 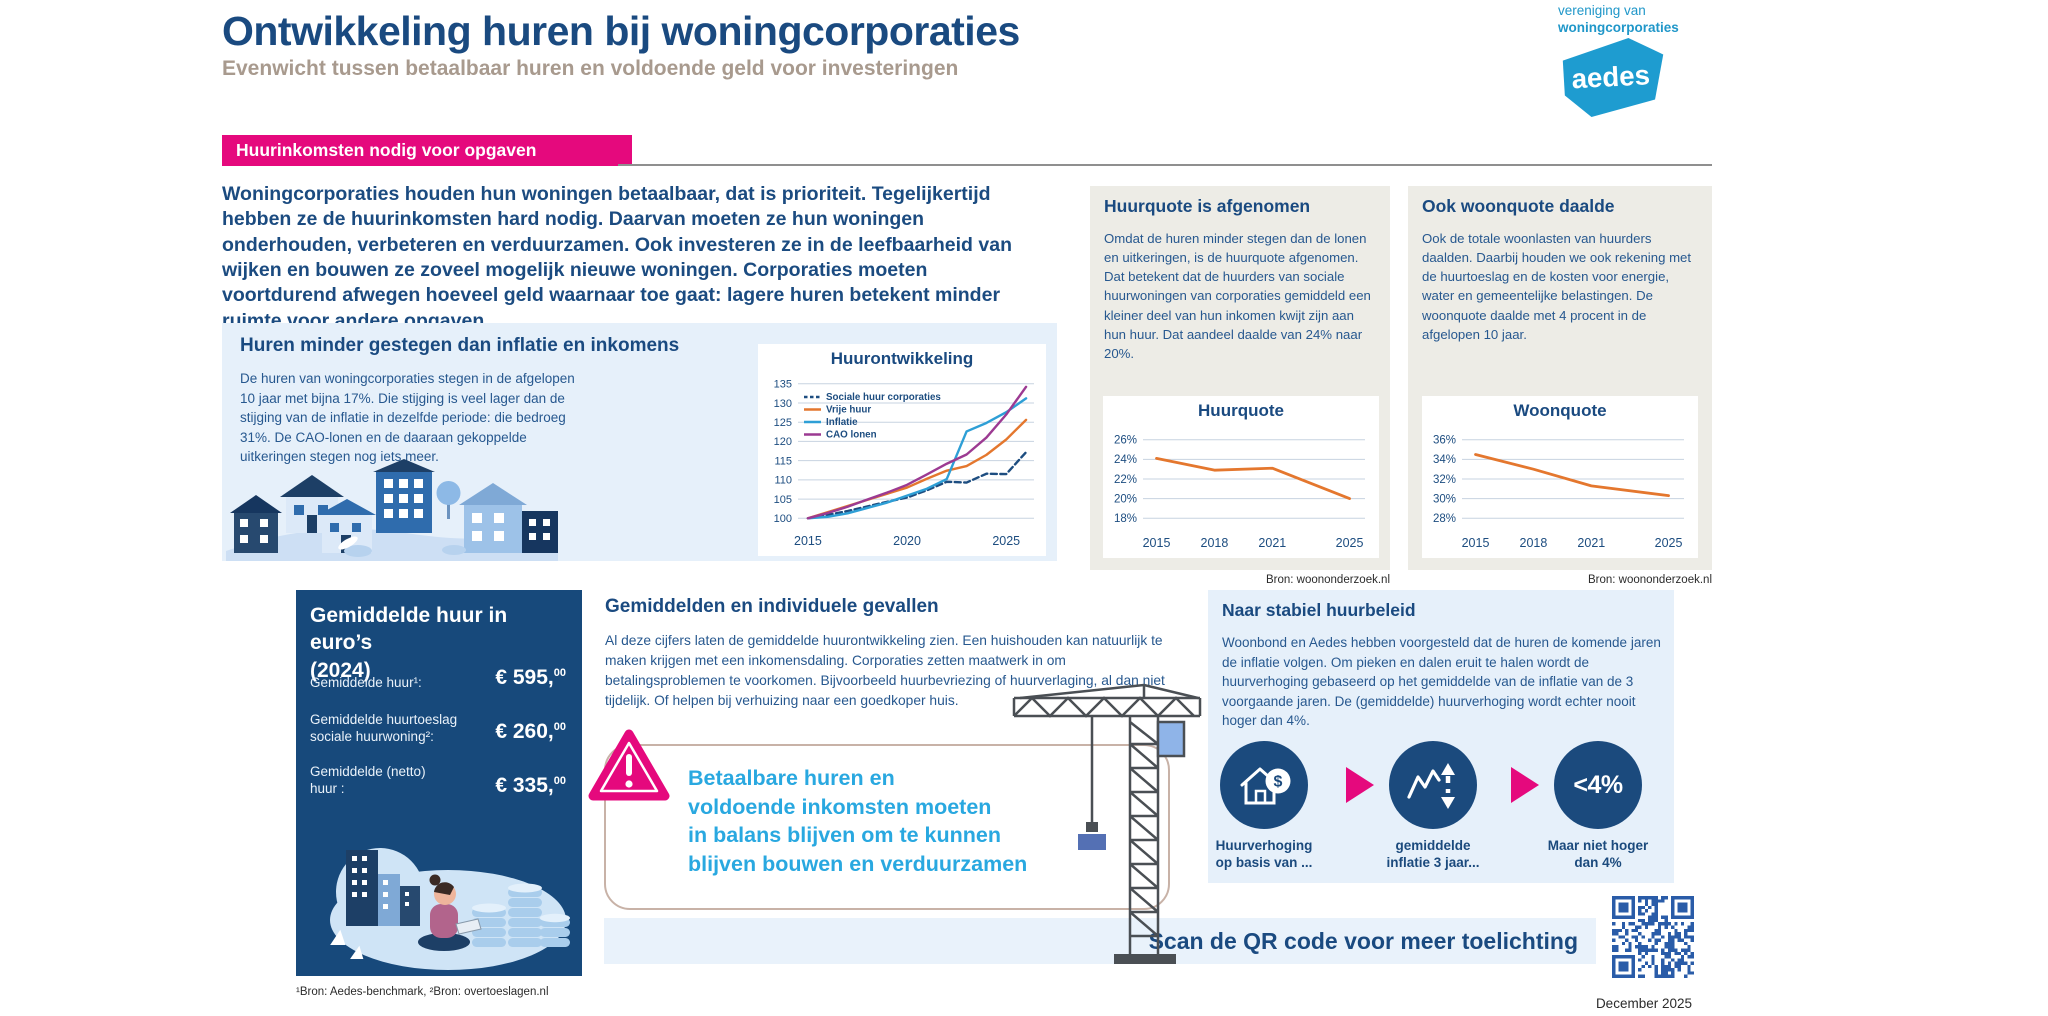 What do you see at coordinates (772, 606) in the screenshot?
I see `averages-section-title: Gemiddelden en individuele gevallen` at bounding box center [772, 606].